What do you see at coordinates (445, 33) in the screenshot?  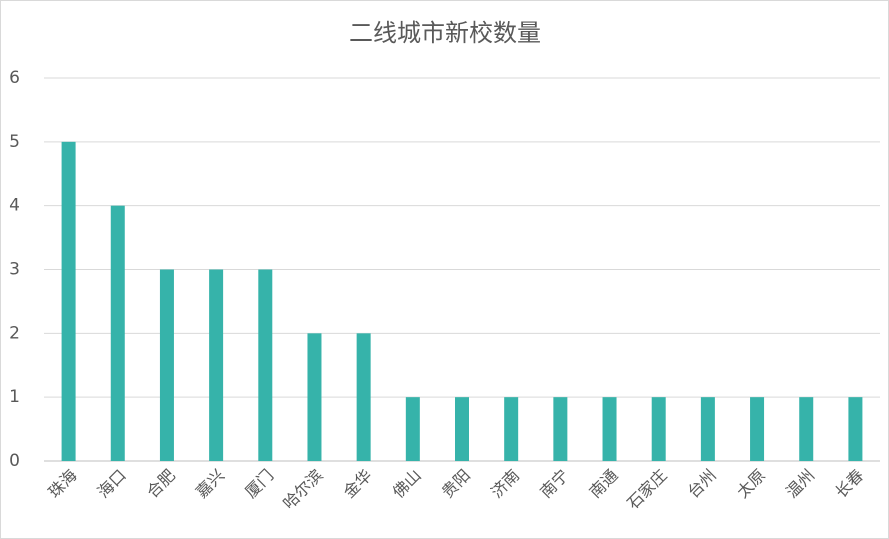 I see `chart-title: 二线城市新校数量` at bounding box center [445, 33].